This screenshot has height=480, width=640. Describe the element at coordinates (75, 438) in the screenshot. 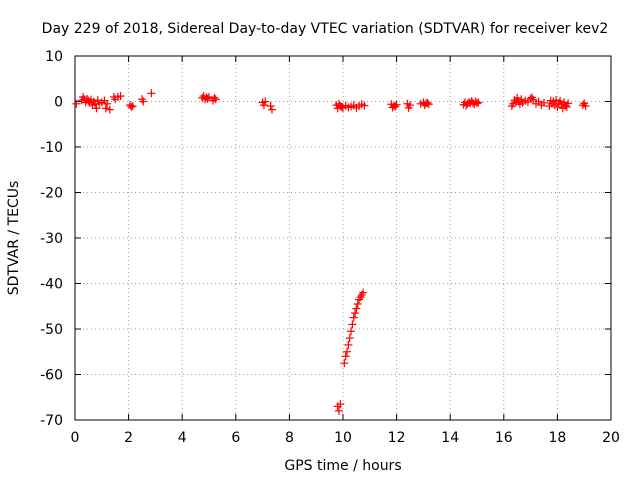

I see `x-tick-label: 0` at that location.